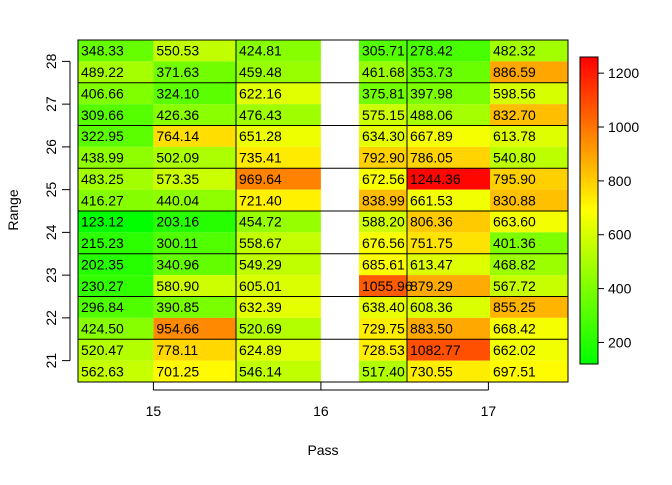 Image resolution: width=672 pixels, height=485 pixels. Describe the element at coordinates (321, 411) in the screenshot. I see `x-tick-label: 16` at that location.